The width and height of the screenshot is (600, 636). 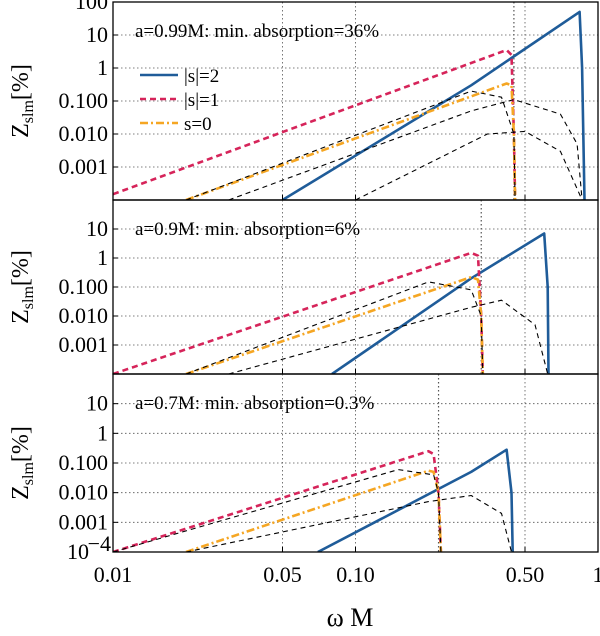 I want to click on legend-label-s0: s=0, so click(x=198, y=124).